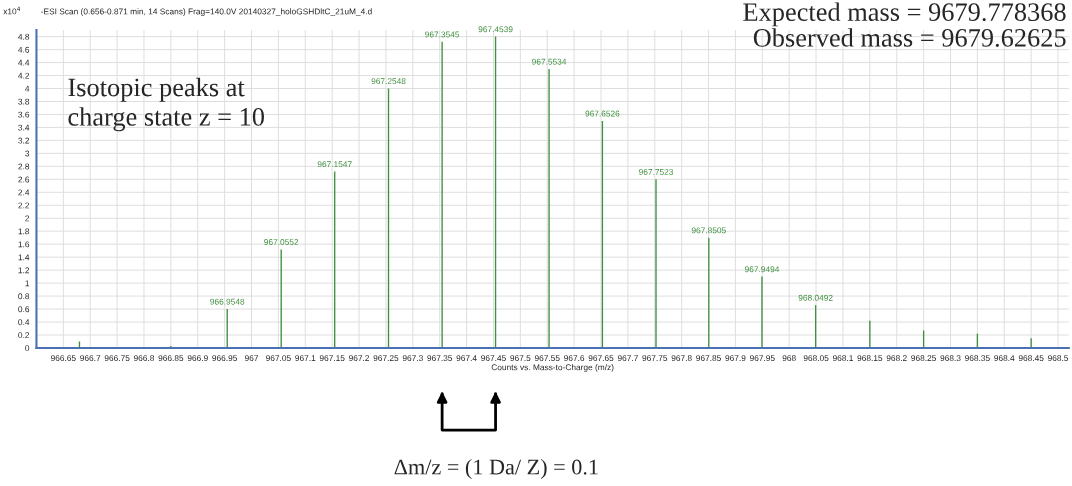 The height and width of the screenshot is (486, 1072). Describe the element at coordinates (334, 164) in the screenshot. I see `annotation: 967.1547` at that location.